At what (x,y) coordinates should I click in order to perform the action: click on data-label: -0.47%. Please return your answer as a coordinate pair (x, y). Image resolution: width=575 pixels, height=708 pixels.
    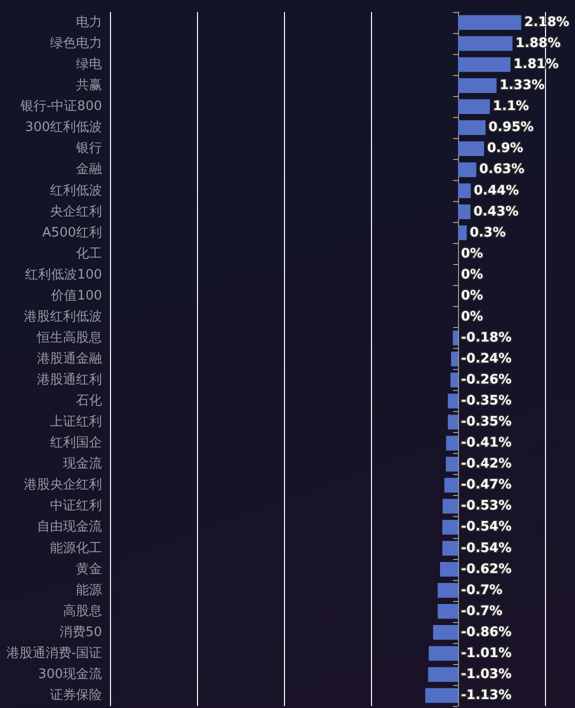
    Looking at the image, I should click on (486, 485).